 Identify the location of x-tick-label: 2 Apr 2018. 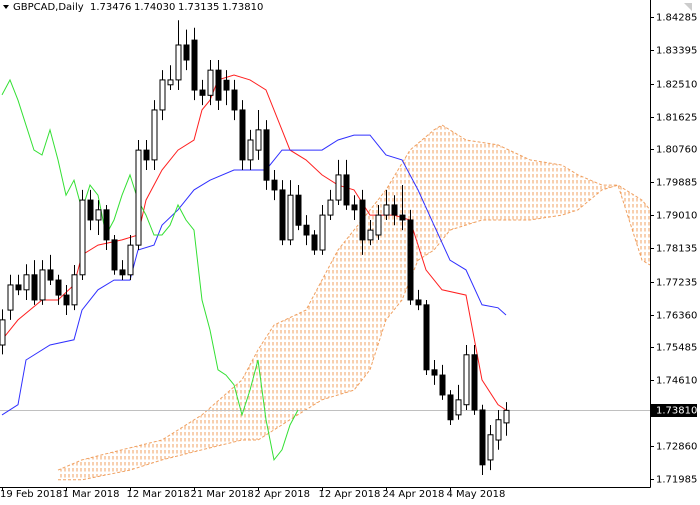
(282, 494).